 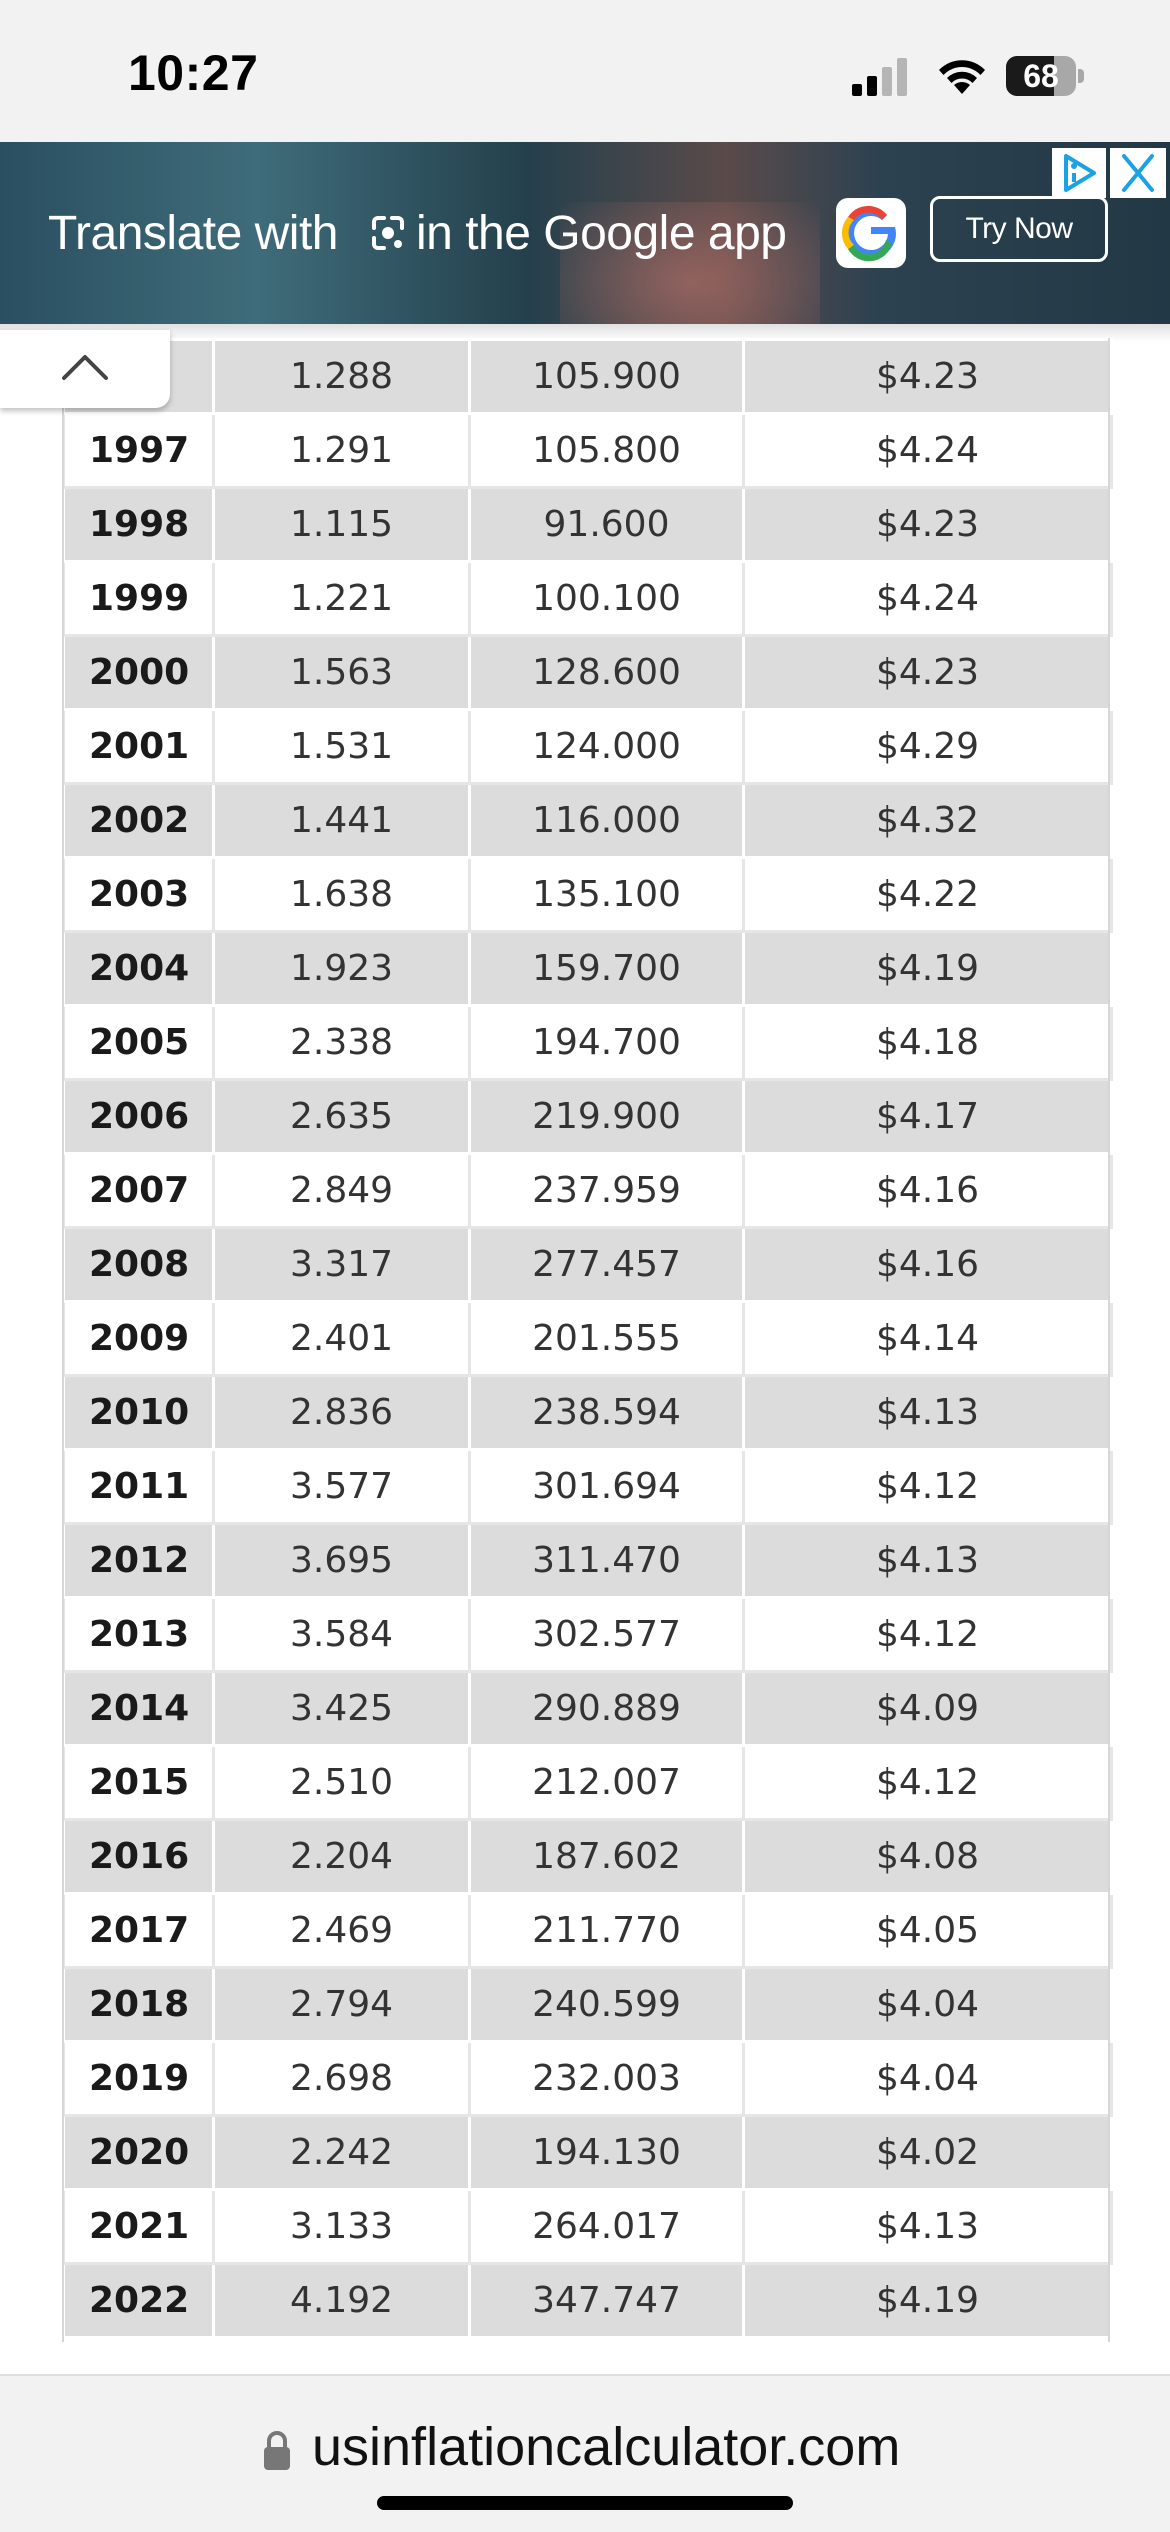 I want to click on adchoices-icon, so click(x=1079, y=173).